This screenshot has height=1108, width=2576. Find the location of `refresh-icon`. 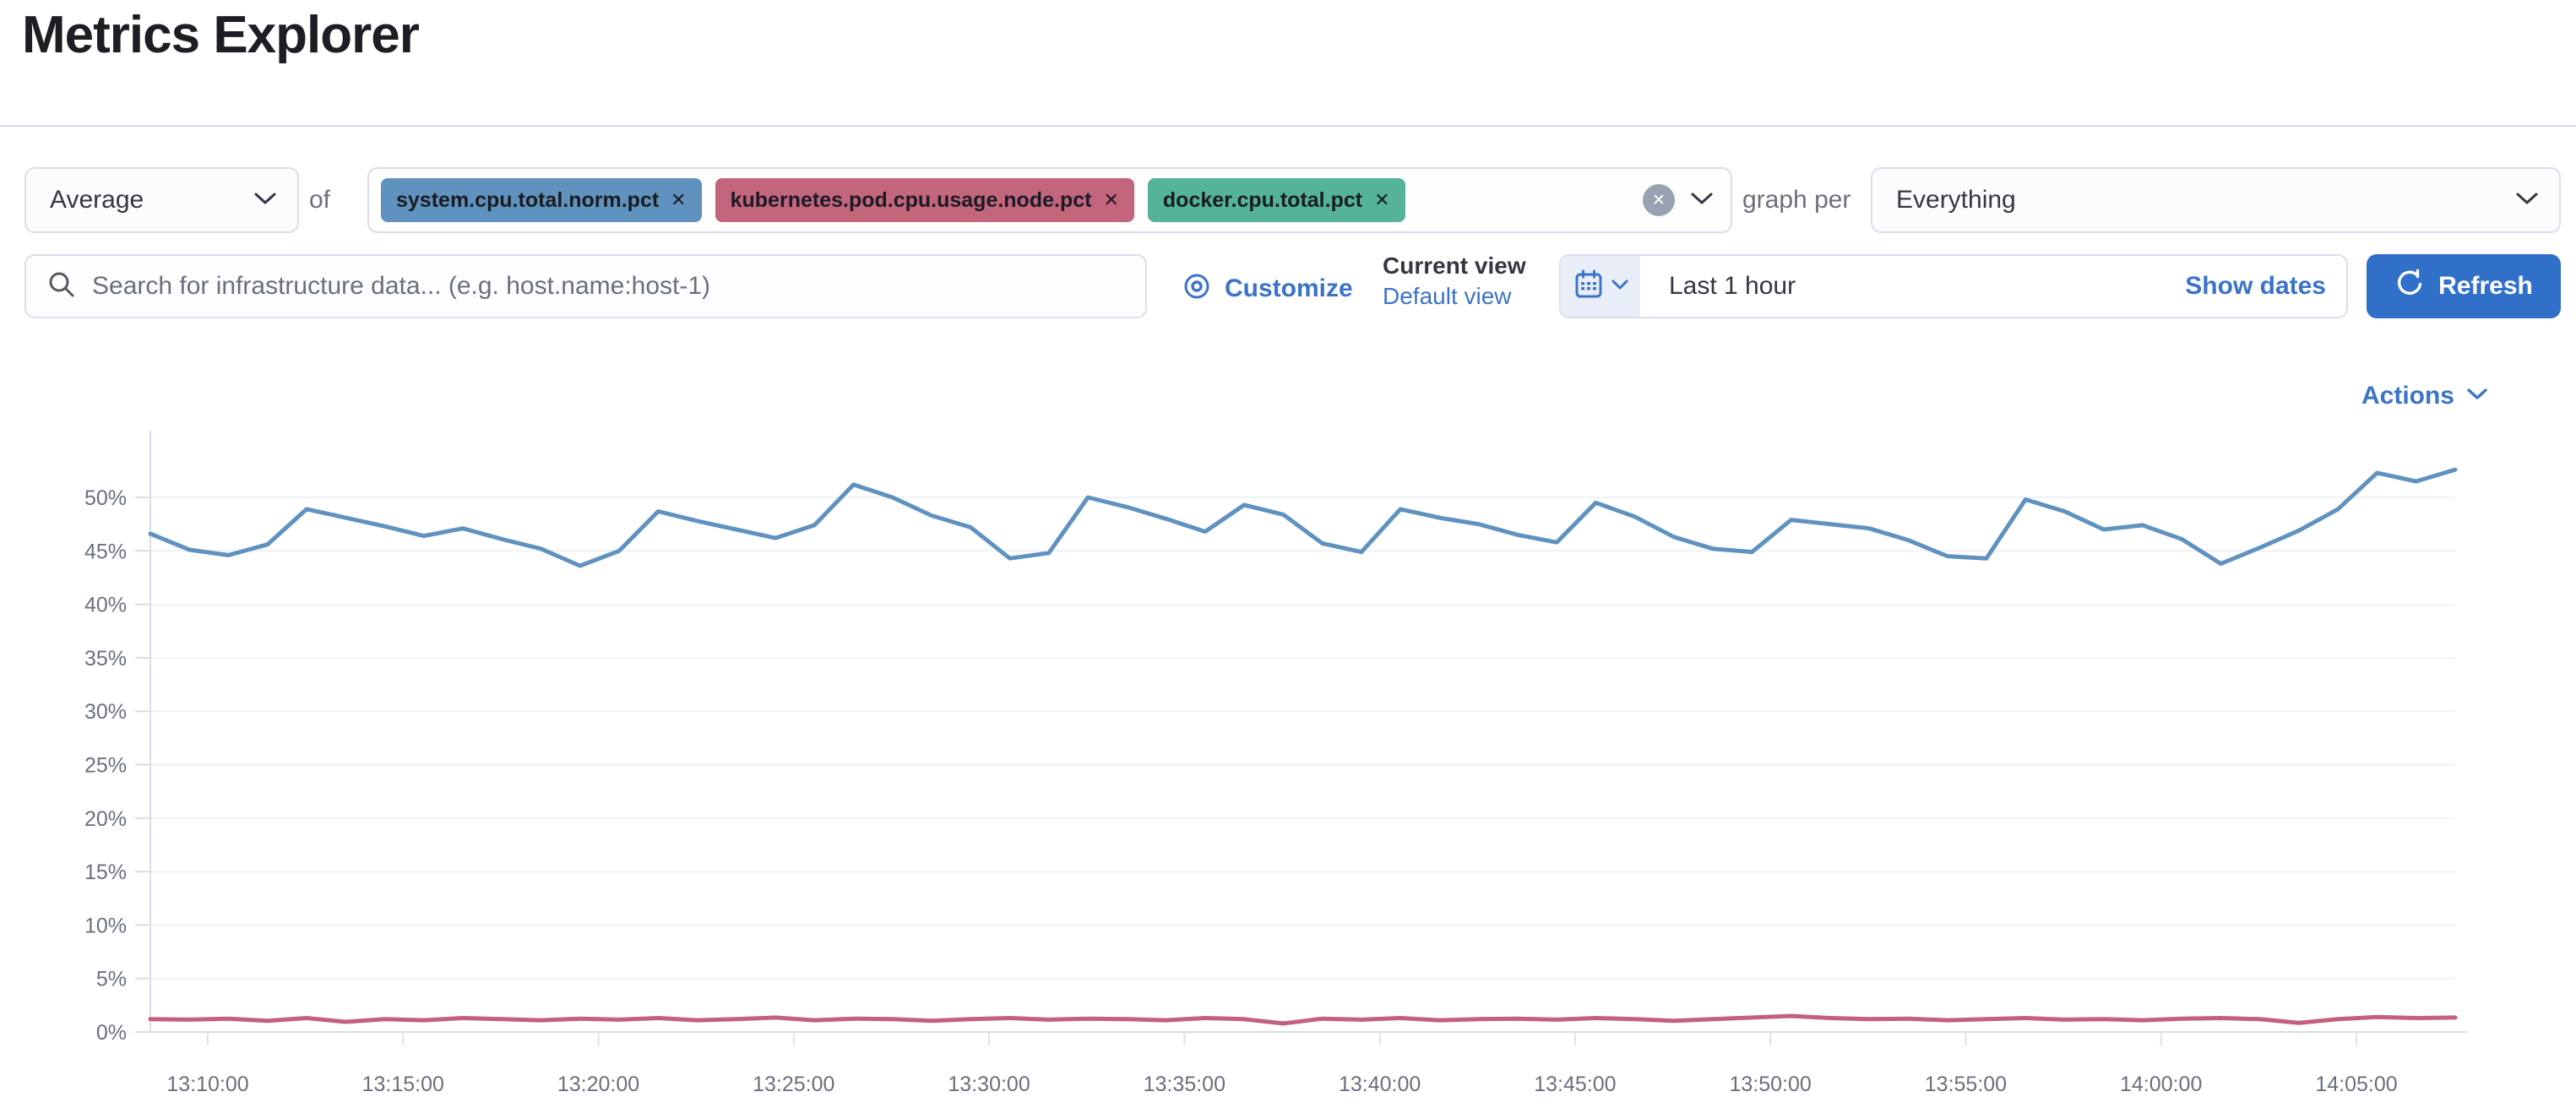

refresh-icon is located at coordinates (2409, 286).